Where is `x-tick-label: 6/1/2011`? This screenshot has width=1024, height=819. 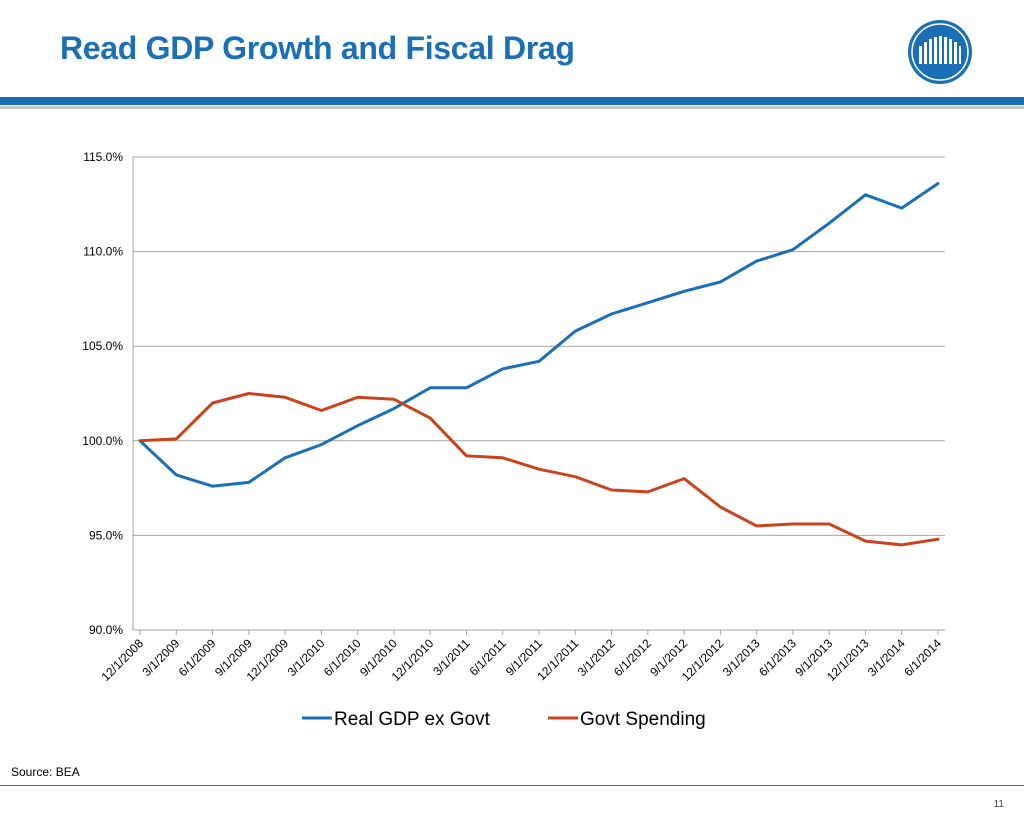
x-tick-label: 6/1/2011 is located at coordinates (488, 657).